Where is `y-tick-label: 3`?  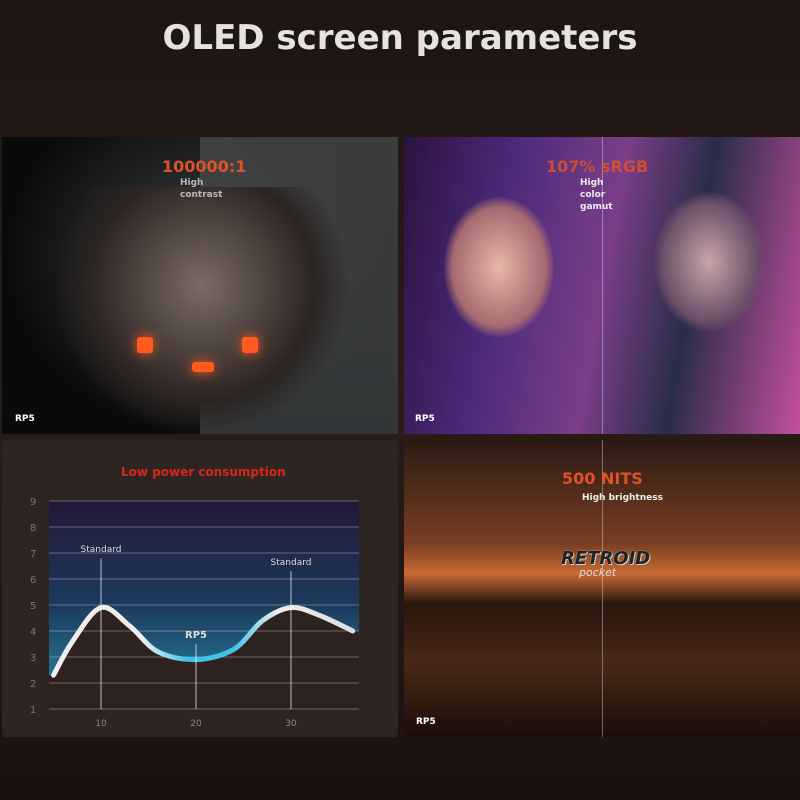
y-tick-label: 3 is located at coordinates (33, 658).